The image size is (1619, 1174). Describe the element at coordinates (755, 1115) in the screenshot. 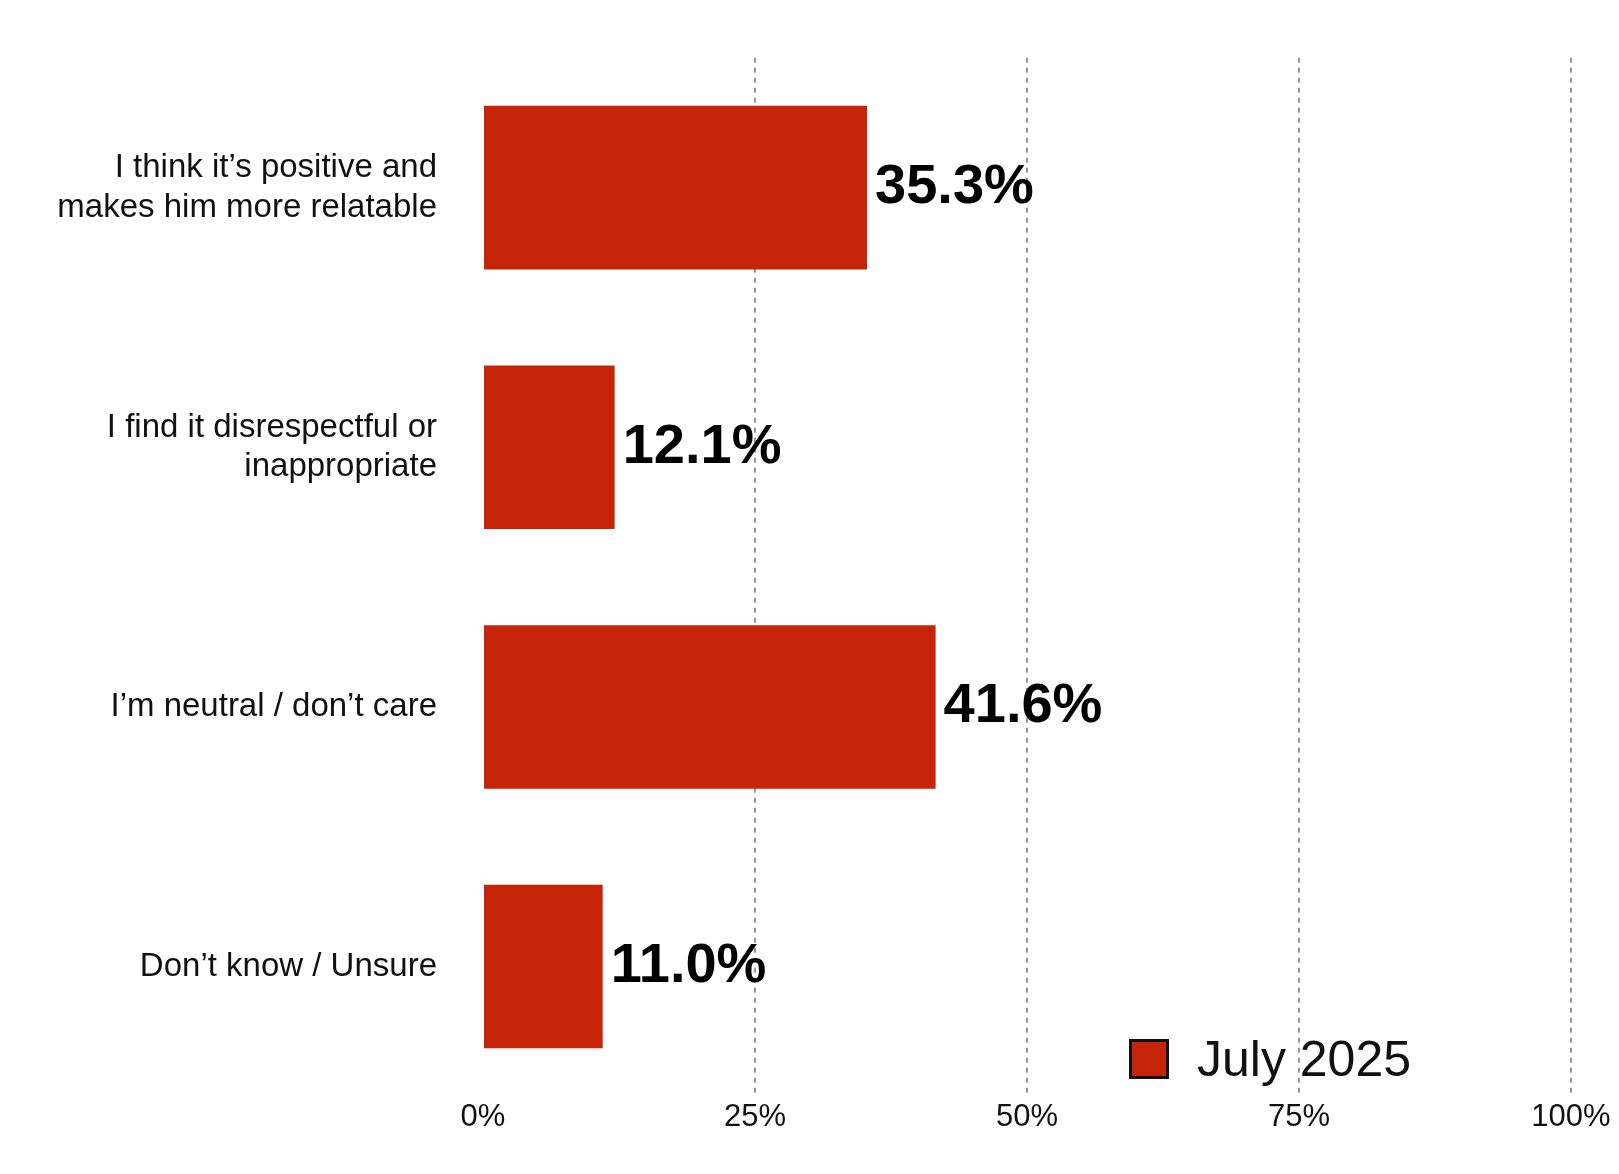

I see `x-tick-label: 25%` at that location.